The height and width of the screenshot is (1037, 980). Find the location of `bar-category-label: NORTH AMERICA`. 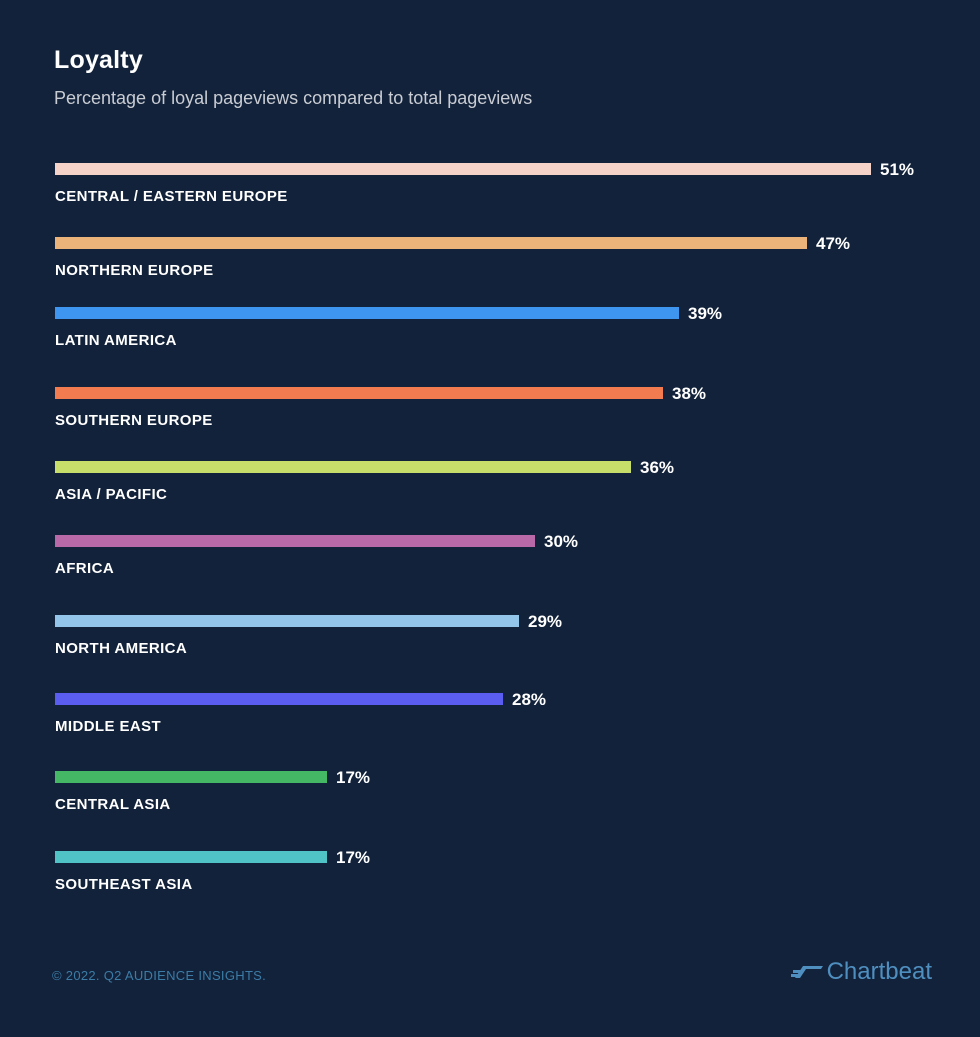

bar-category-label: NORTH AMERICA is located at coordinates (121, 648).